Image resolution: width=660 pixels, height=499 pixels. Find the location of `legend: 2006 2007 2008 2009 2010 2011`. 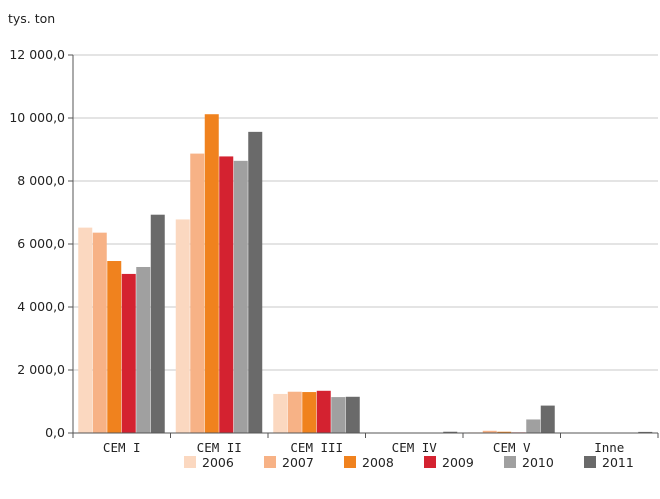

legend: 2006 2007 2008 2009 2010 2011 is located at coordinates (409, 462).